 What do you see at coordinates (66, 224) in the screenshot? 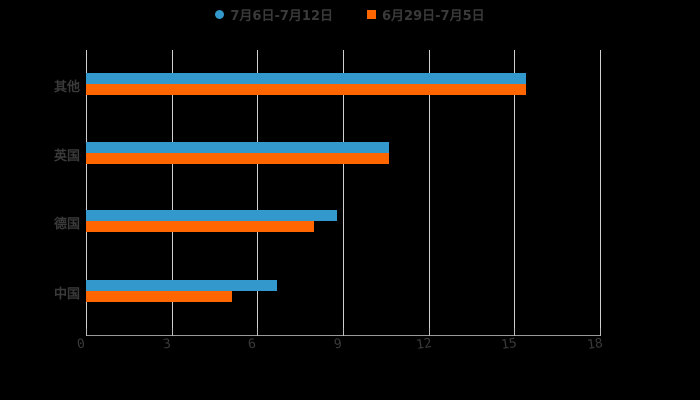
I see `category-label: 德国` at bounding box center [66, 224].